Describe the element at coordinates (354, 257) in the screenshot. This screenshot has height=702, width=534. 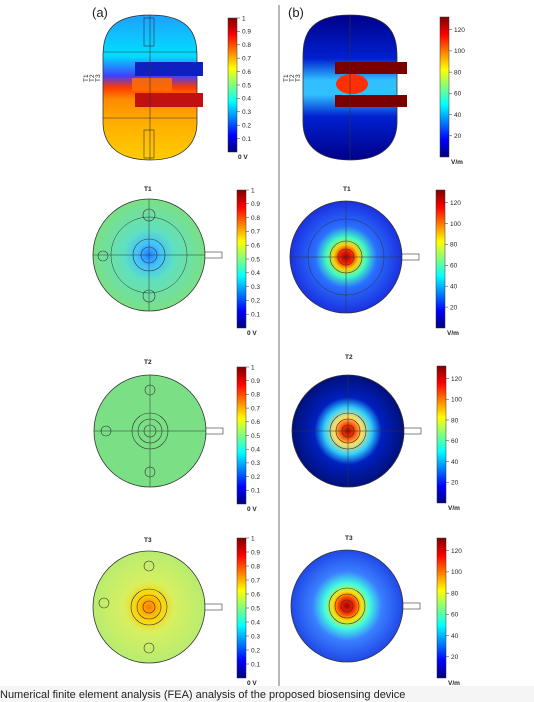
I see `t1-field-map` at that location.